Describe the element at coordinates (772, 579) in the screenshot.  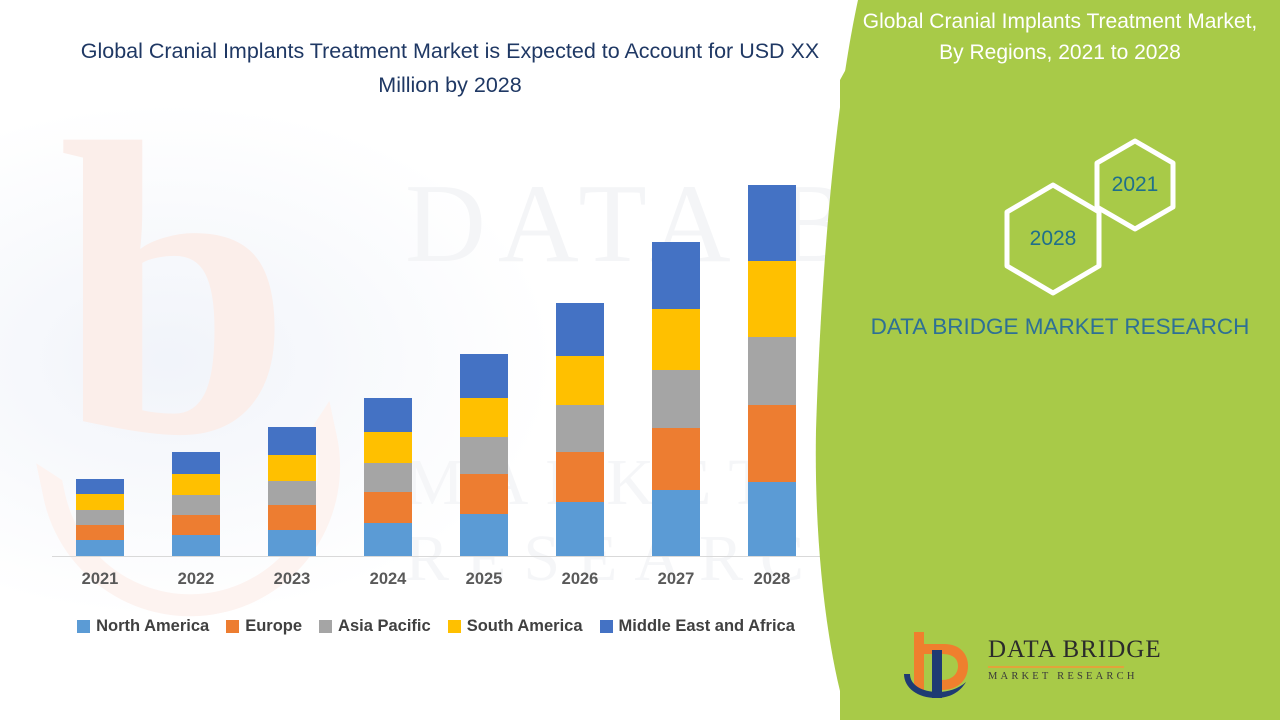
I see `x-axis-label: 2028` at that location.